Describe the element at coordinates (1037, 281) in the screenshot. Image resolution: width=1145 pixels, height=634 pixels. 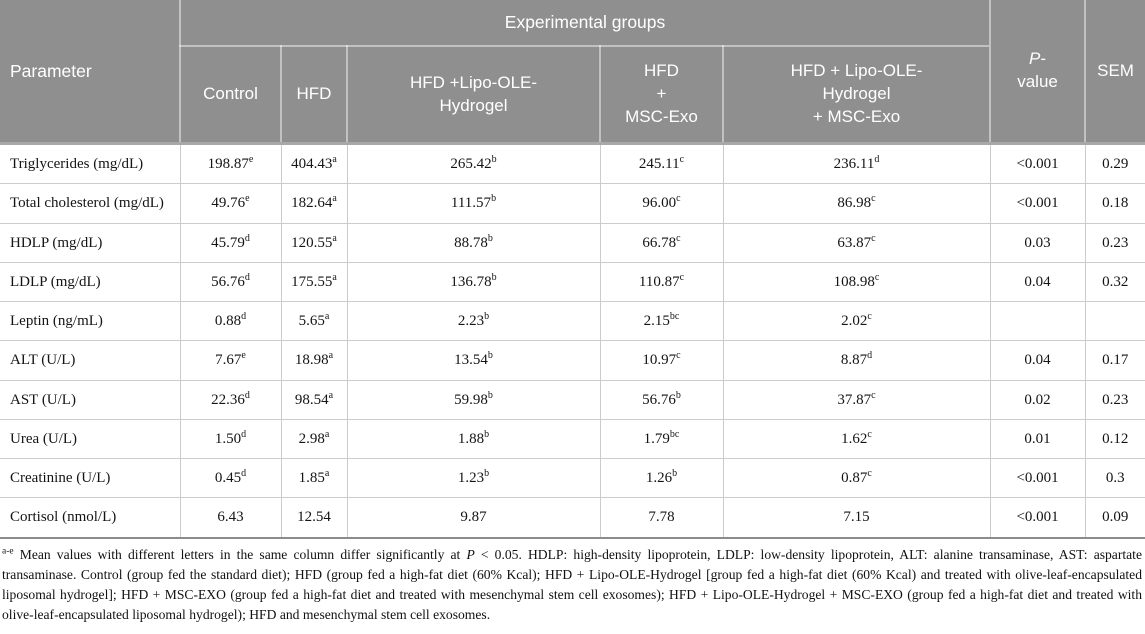
I see `p-value-cell: 0.04` at that location.